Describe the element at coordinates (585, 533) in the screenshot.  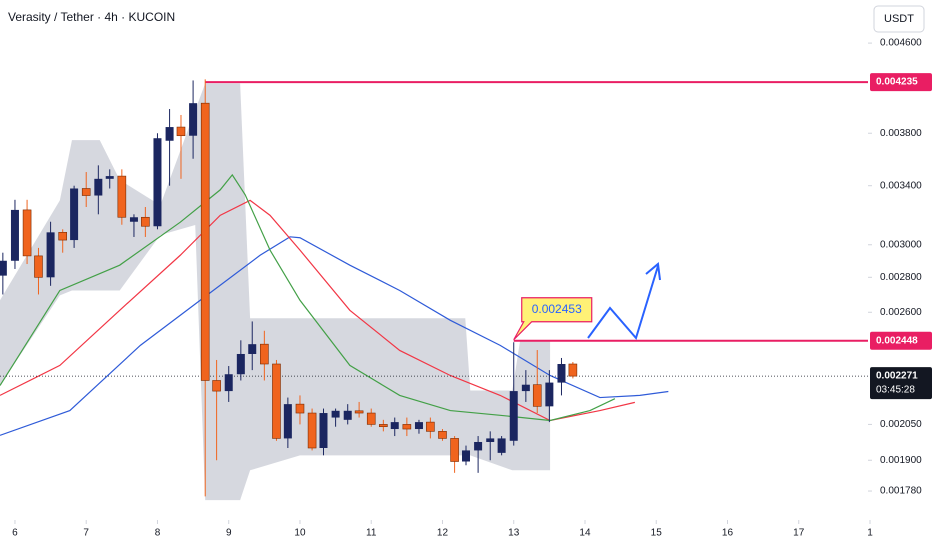
I see `x-tick-label: 14` at that location.